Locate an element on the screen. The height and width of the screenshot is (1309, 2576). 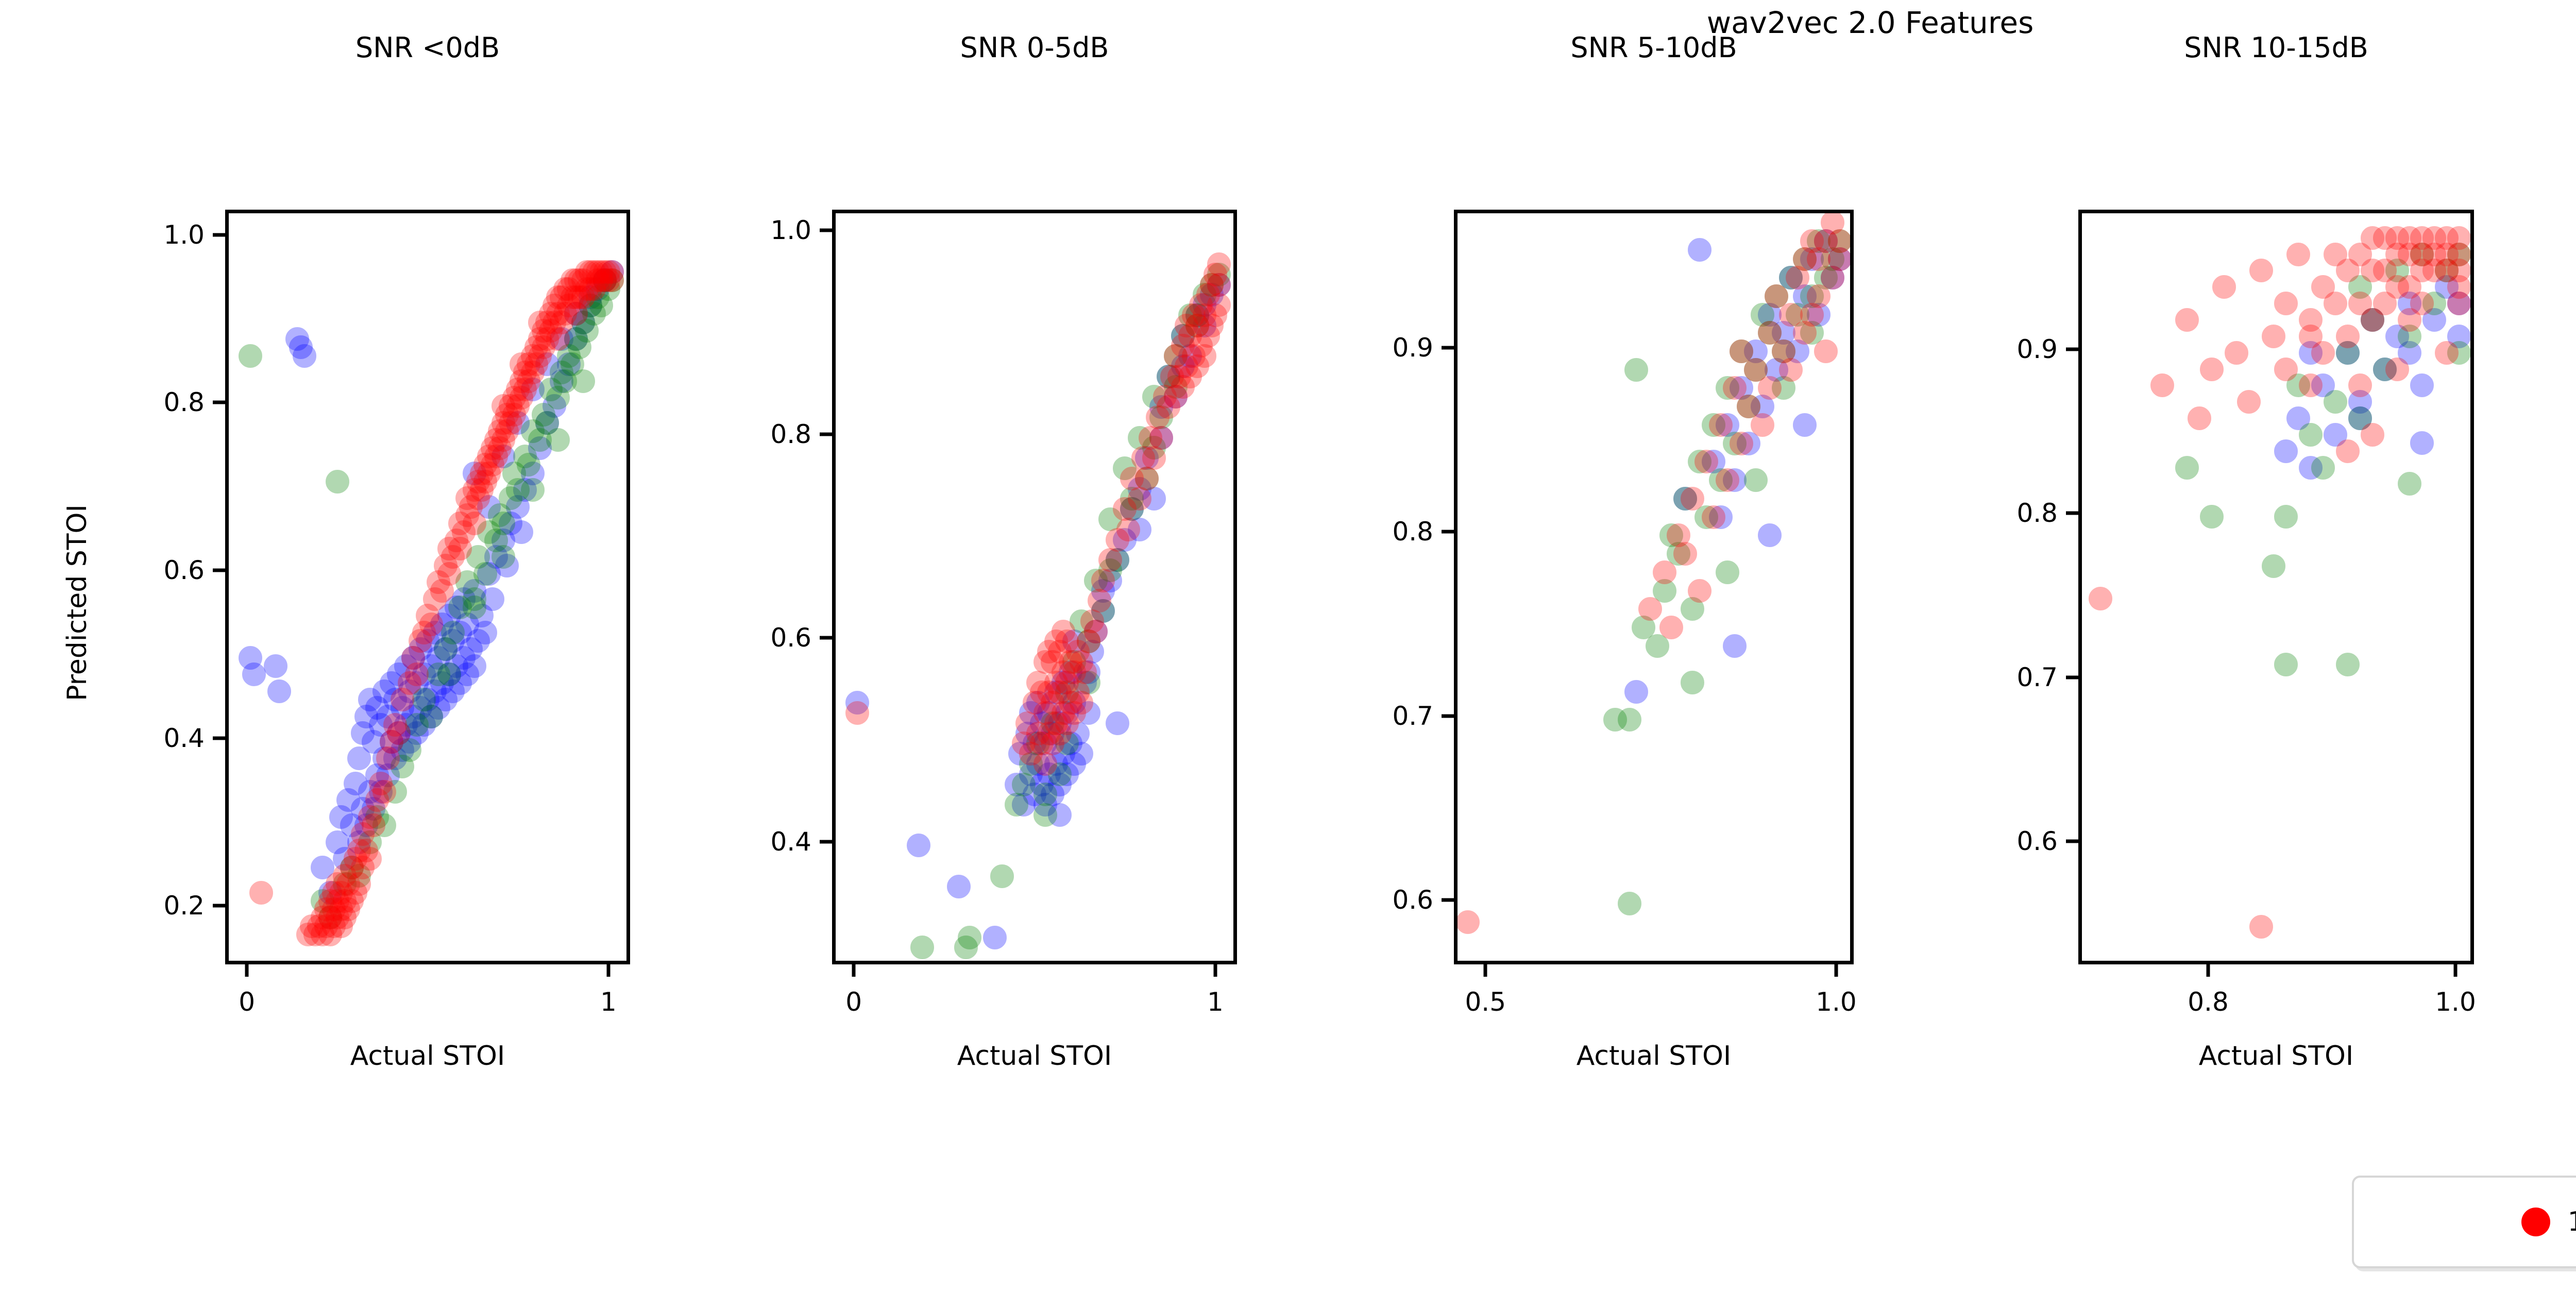
x-tick-label: 1.0 is located at coordinates (1836, 1002).